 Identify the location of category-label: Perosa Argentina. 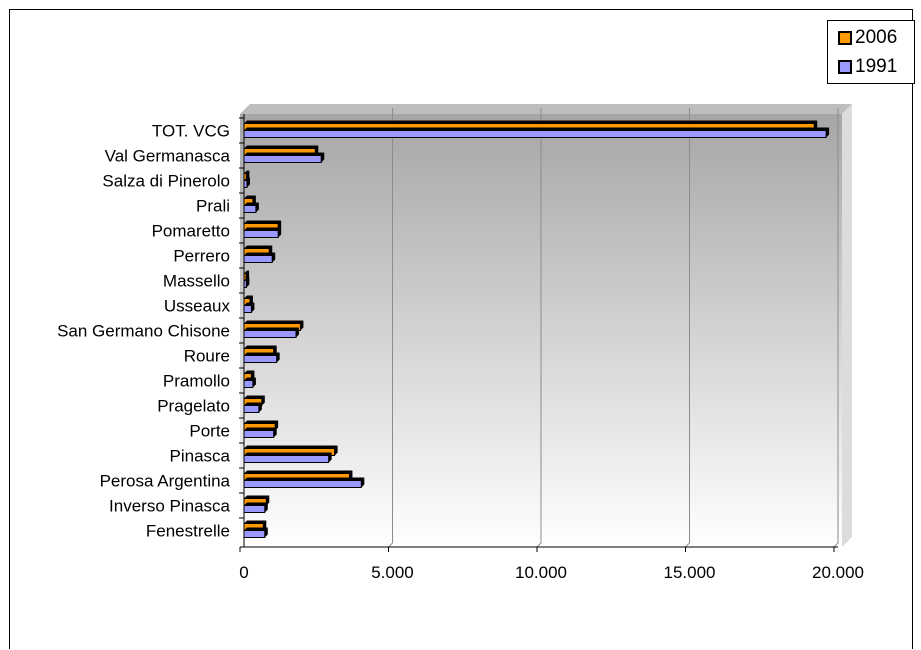
(165, 481).